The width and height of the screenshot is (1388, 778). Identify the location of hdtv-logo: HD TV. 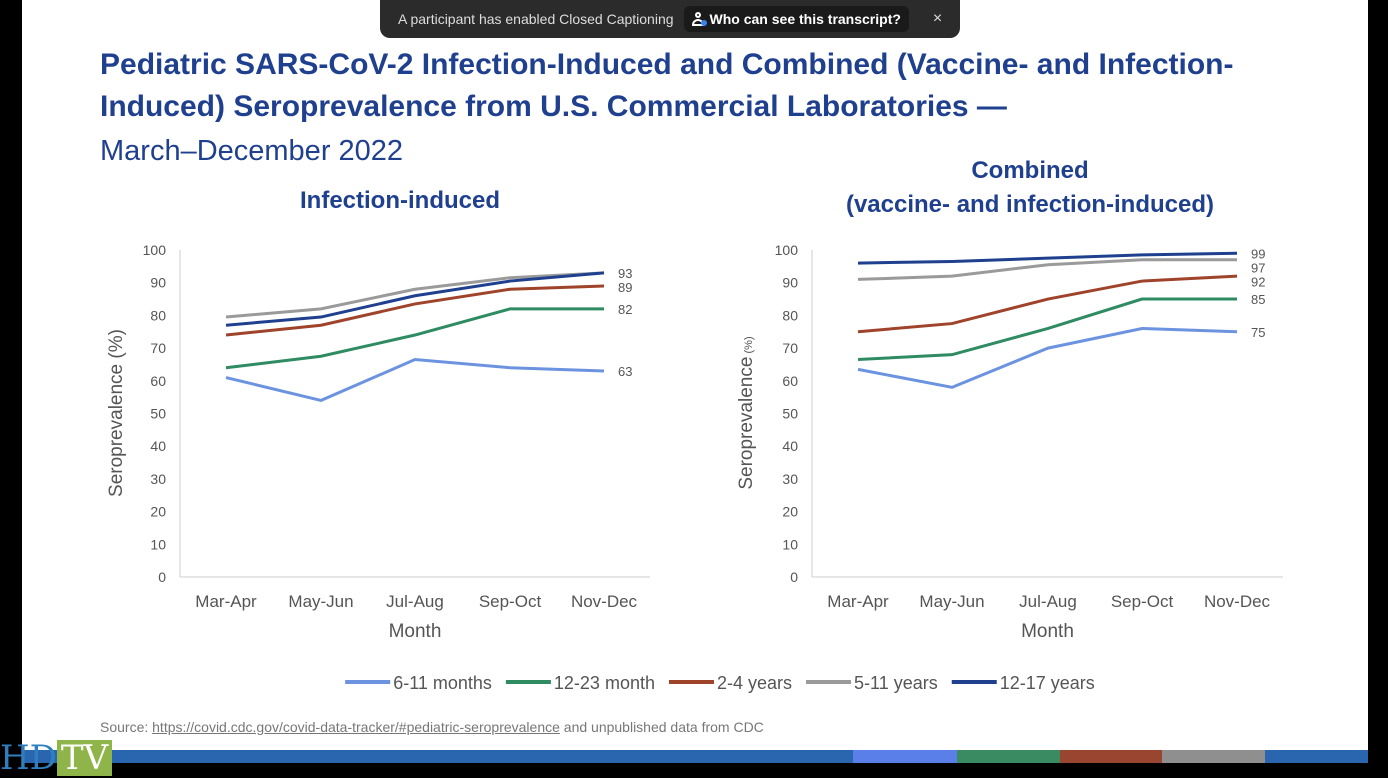
(56, 758).